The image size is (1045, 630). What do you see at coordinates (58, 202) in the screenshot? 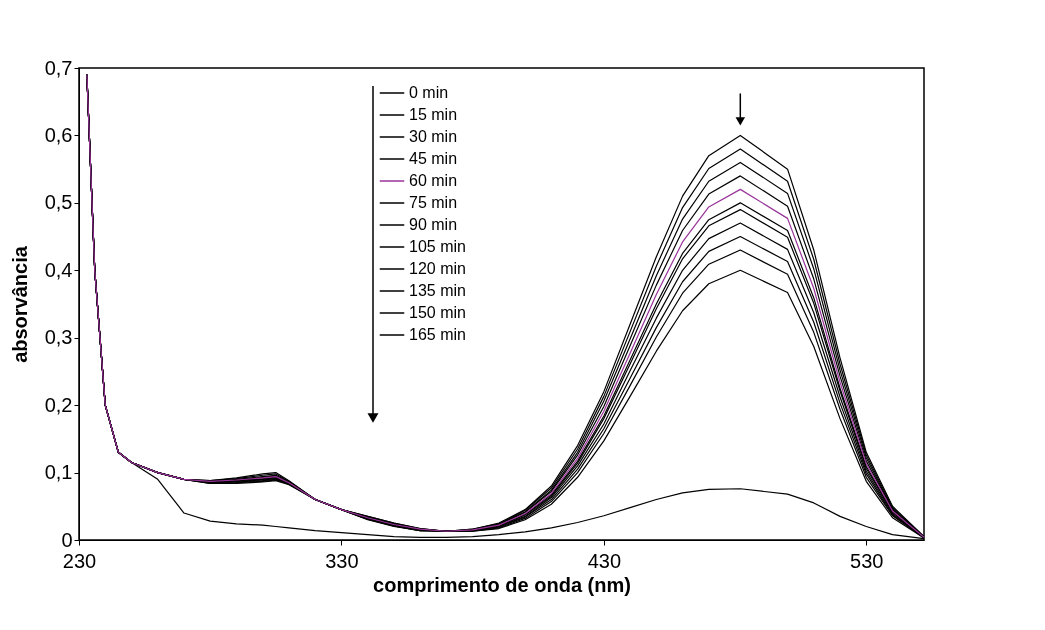
I see `y-tick-label: 0,5` at bounding box center [58, 202].